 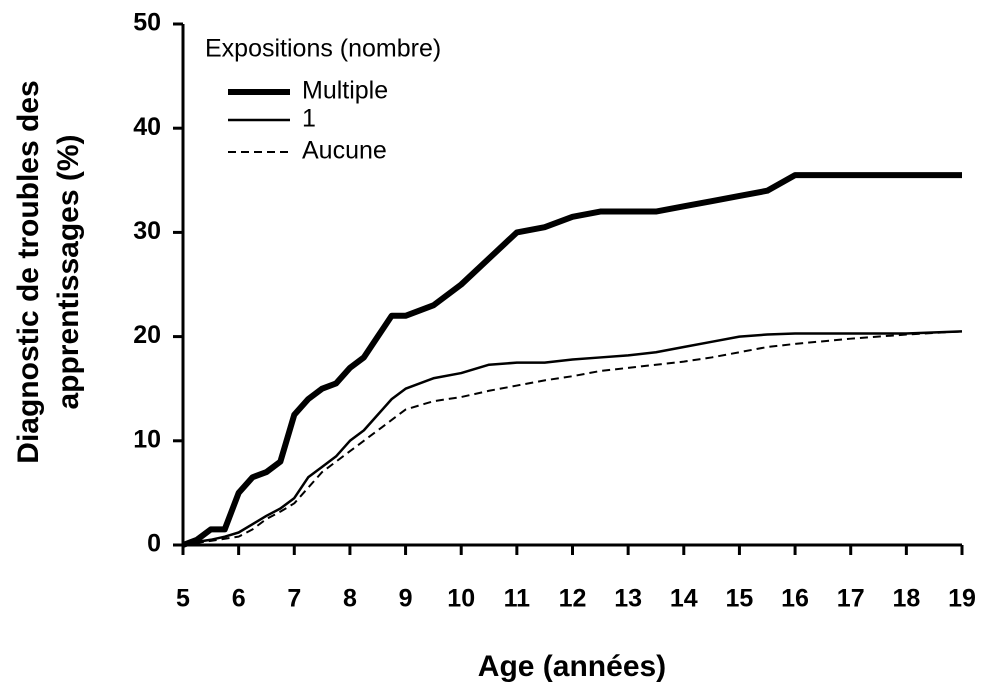 I want to click on x-tick-label: 8, so click(x=350, y=599).